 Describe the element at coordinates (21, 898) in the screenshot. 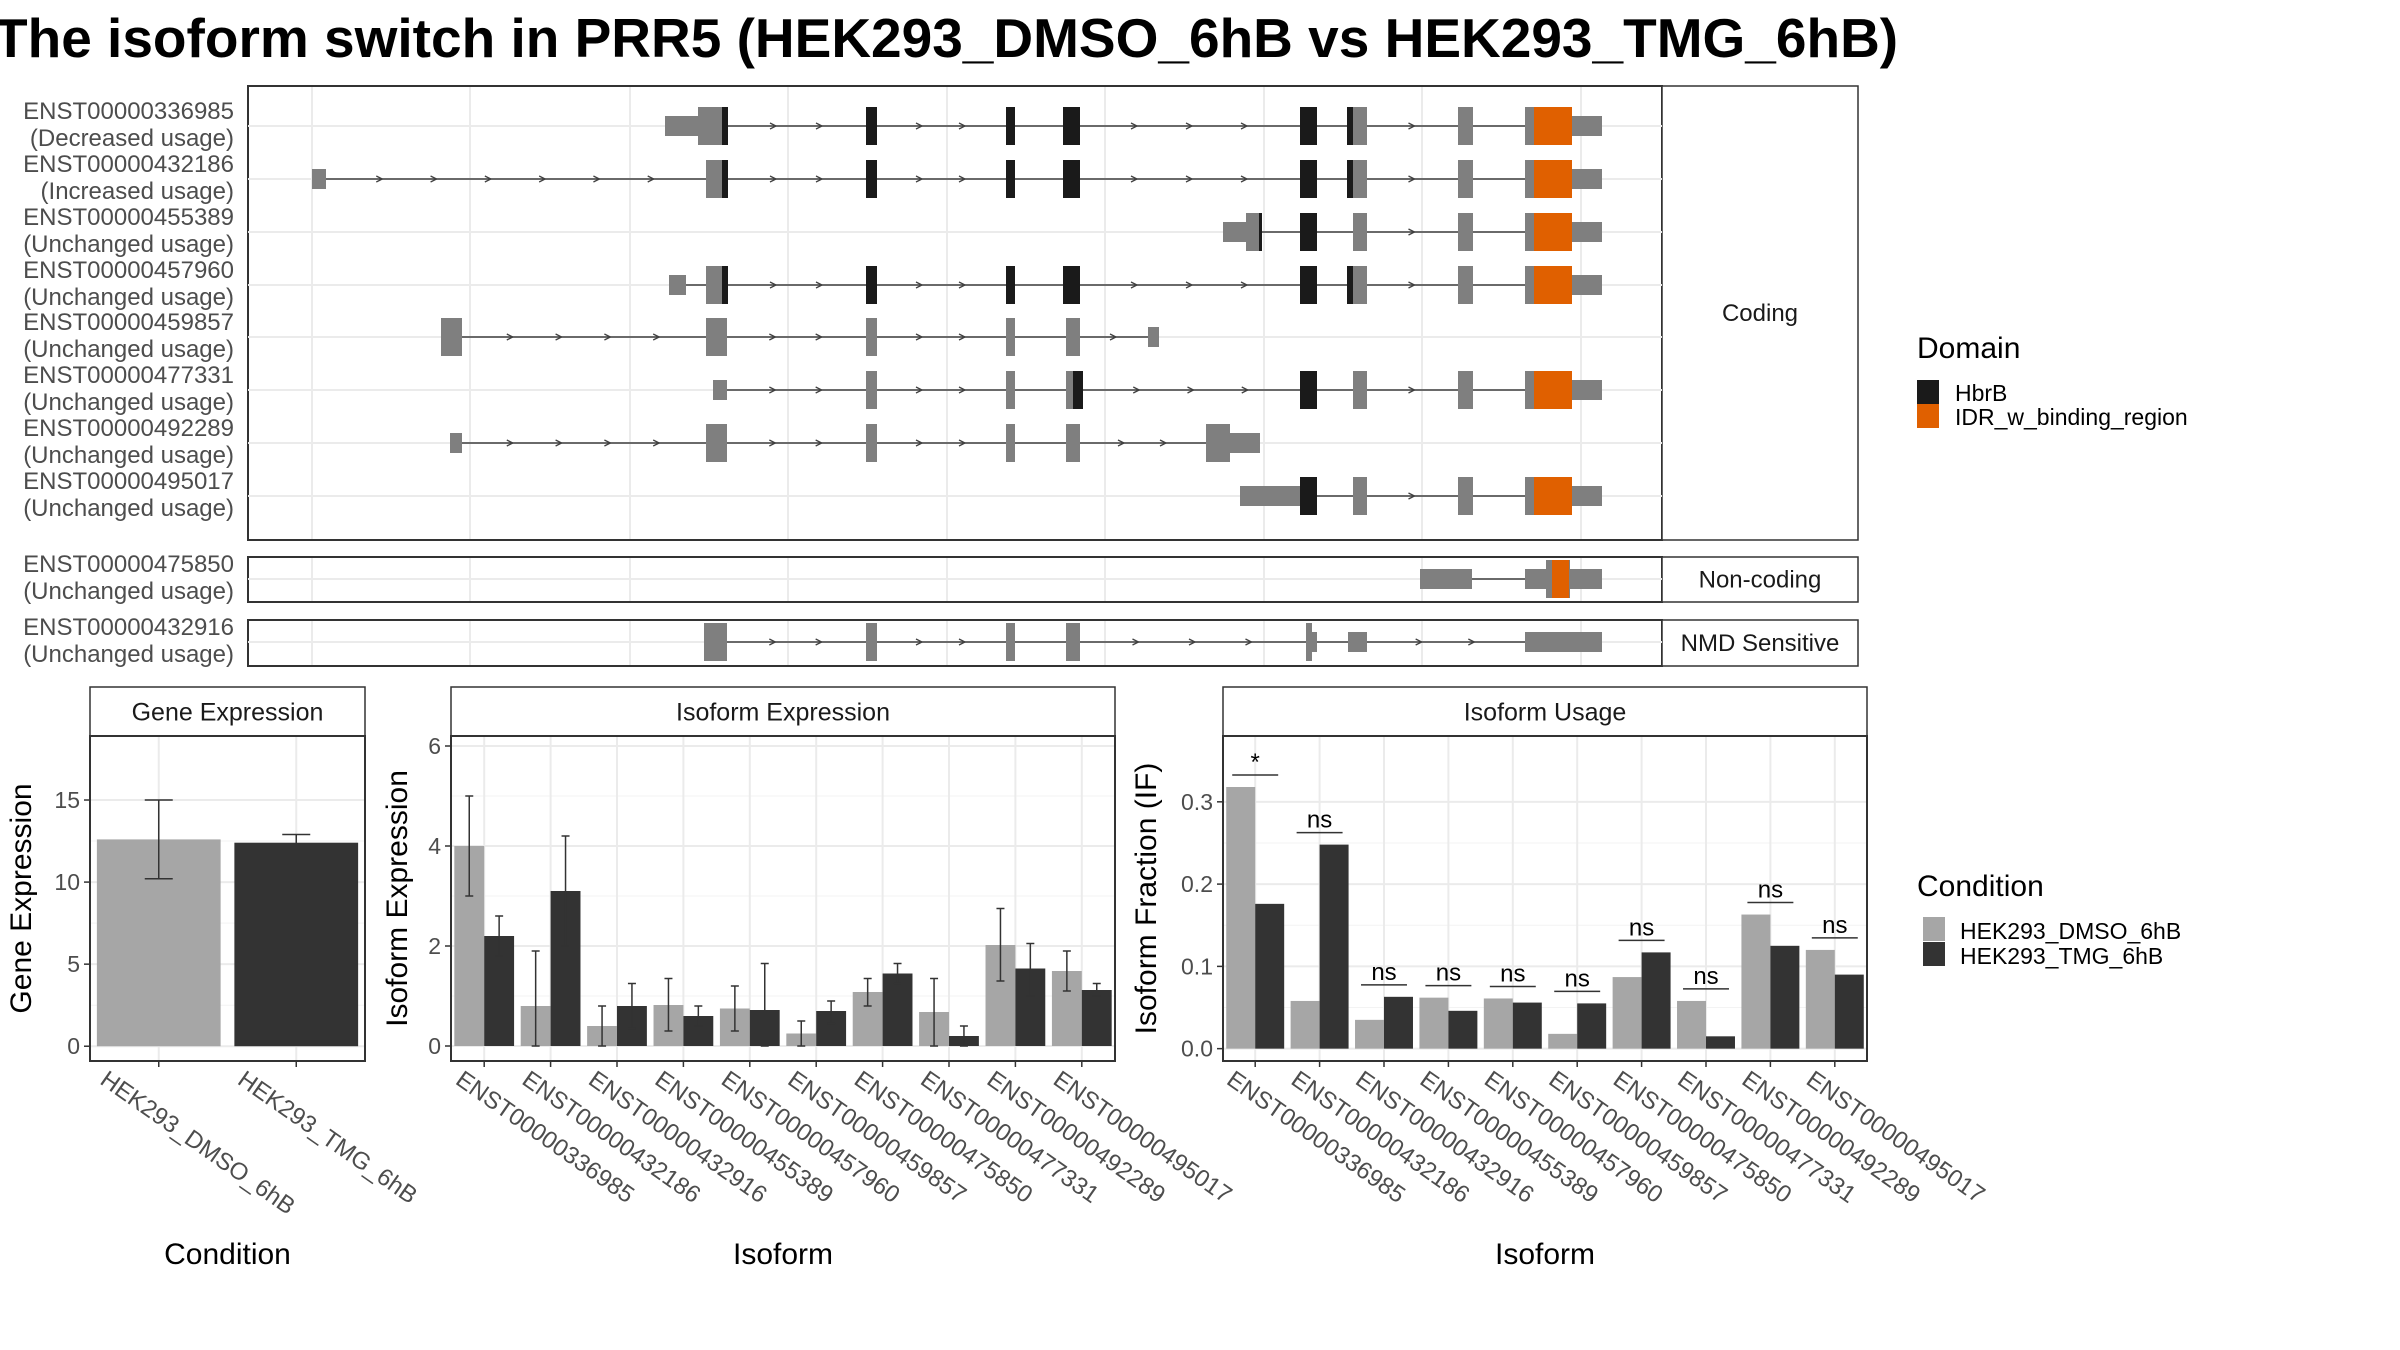

I see `y-axis-title: Gene Expression` at that location.